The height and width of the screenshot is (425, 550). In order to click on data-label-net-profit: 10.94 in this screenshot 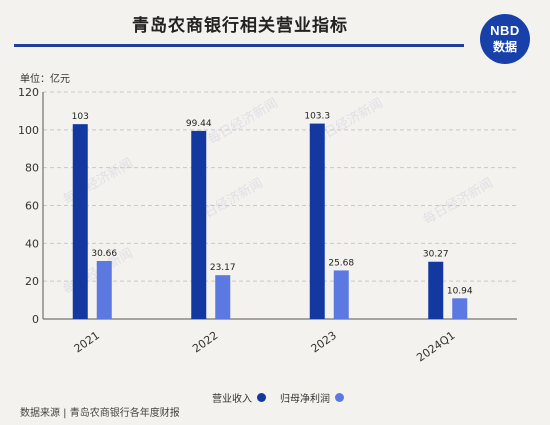, I will do `click(460, 291)`.